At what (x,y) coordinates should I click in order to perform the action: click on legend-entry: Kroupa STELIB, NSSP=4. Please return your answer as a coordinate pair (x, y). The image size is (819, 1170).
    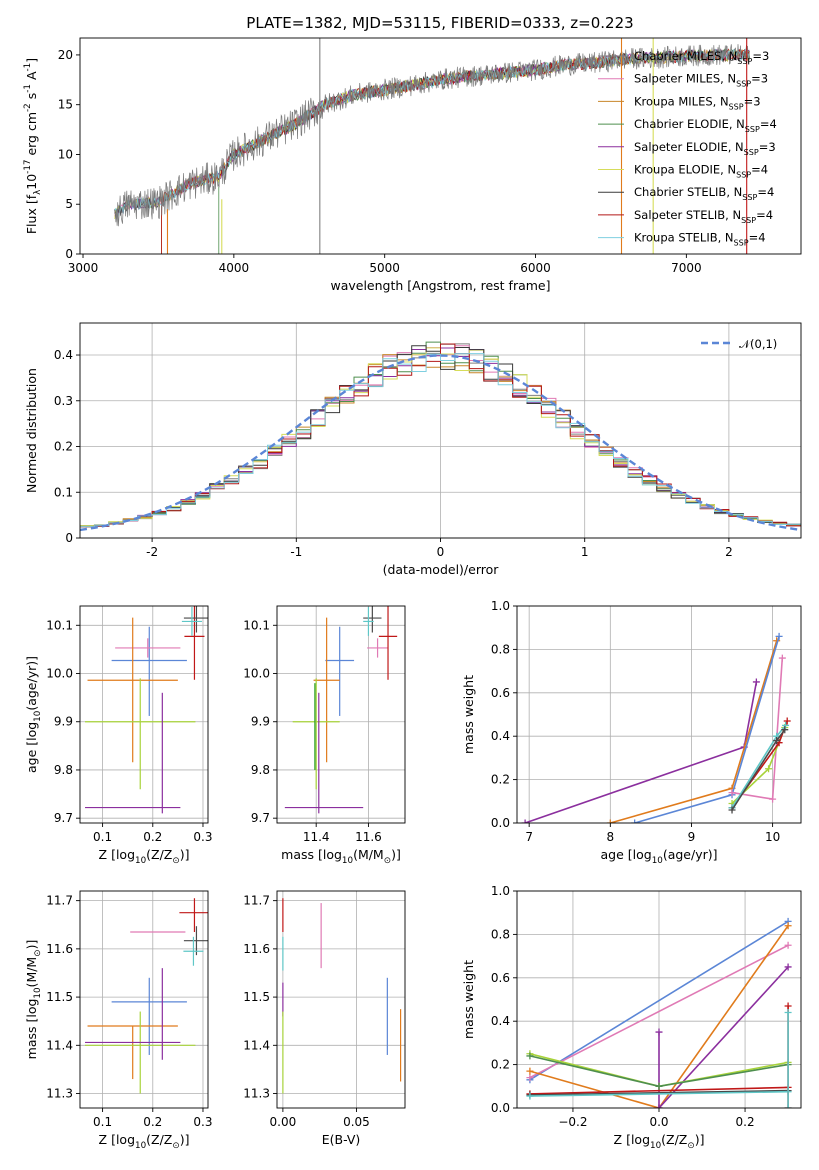
    Looking at the image, I should click on (700, 239).